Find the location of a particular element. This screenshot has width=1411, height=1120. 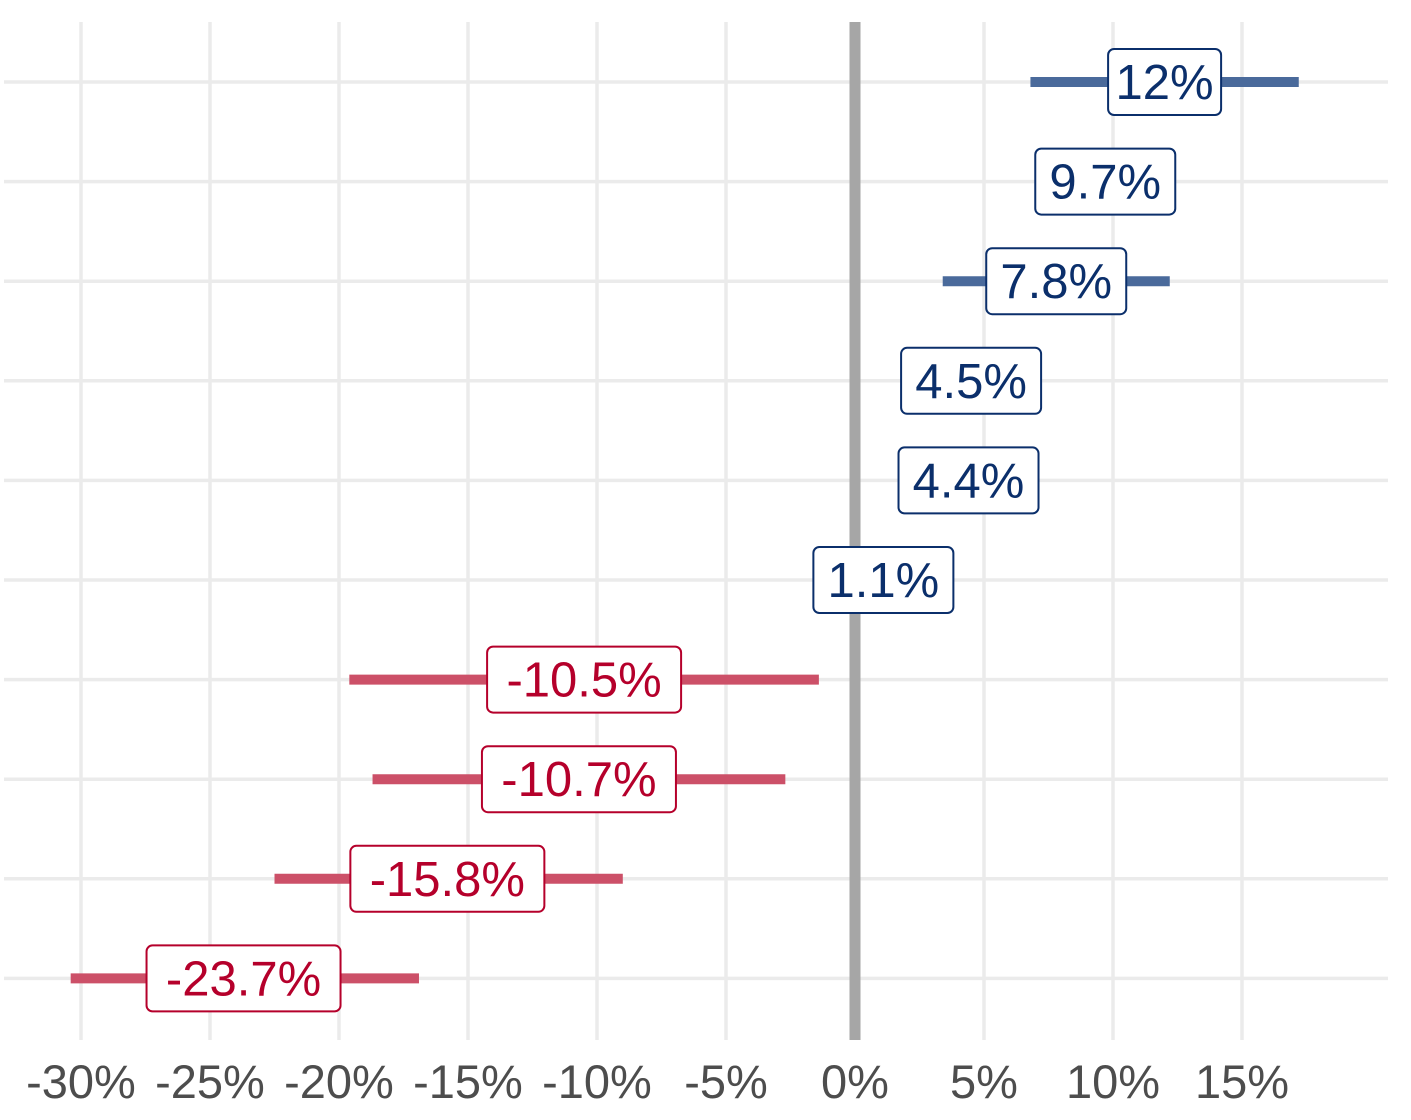

x-tick-label: 0% is located at coordinates (855, 1081).